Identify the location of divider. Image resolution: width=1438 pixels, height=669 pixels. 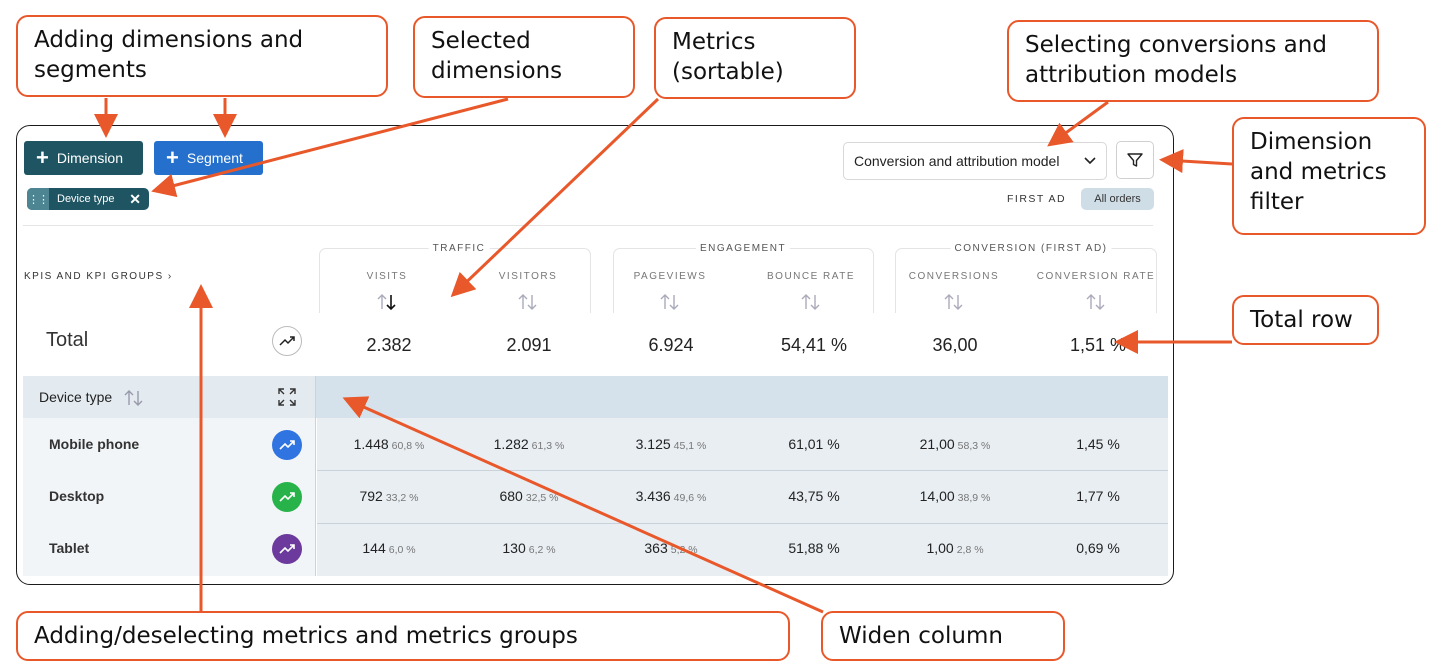
(588, 225).